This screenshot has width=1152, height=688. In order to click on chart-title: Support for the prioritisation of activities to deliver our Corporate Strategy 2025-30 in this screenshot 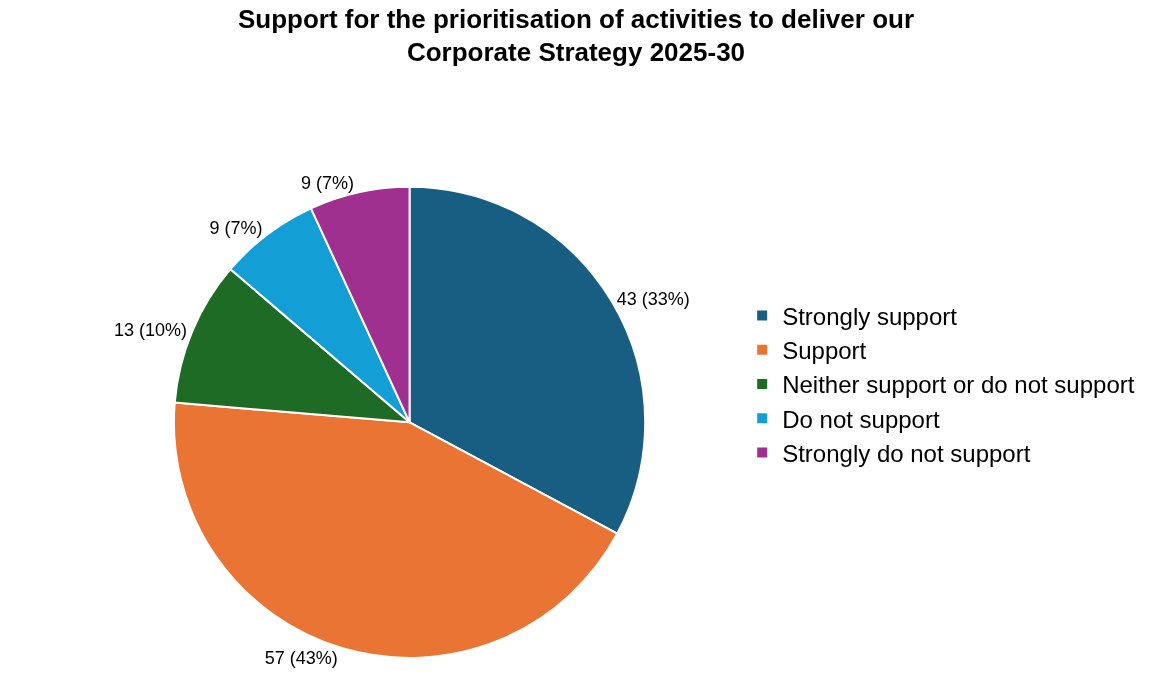, I will do `click(576, 35)`.